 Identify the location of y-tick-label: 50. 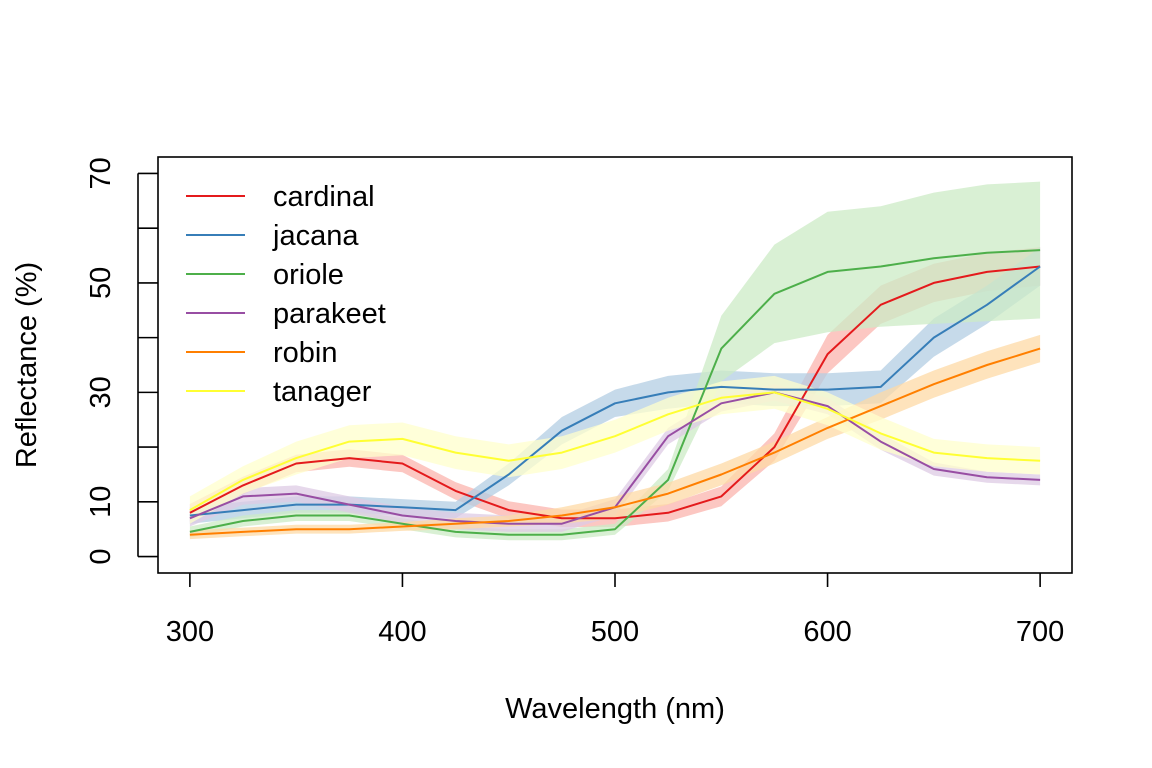
(101, 283).